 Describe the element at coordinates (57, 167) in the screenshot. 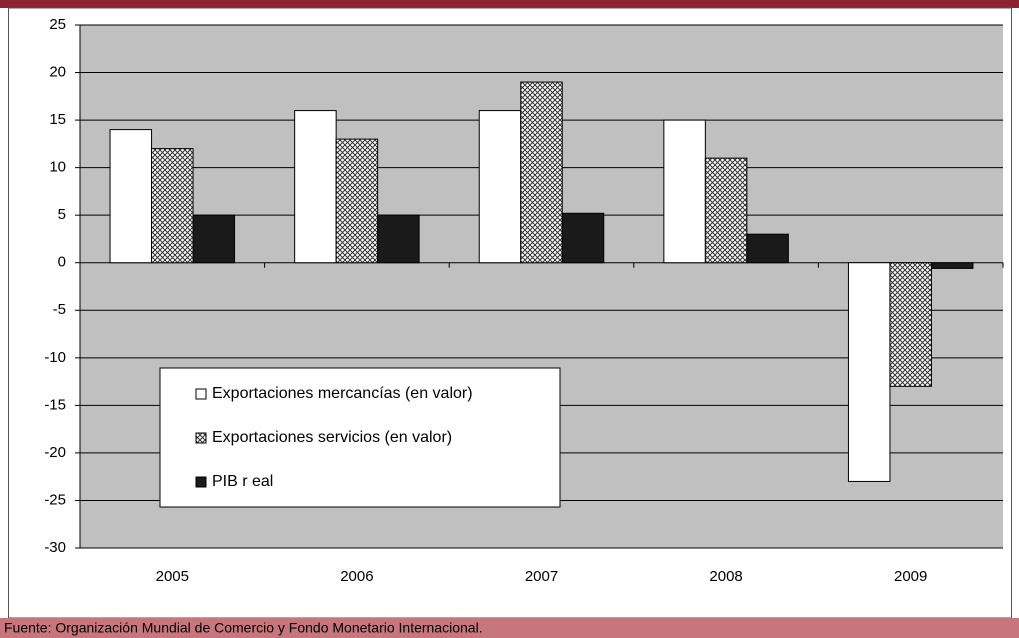

I see `y-tick-label: 10` at that location.